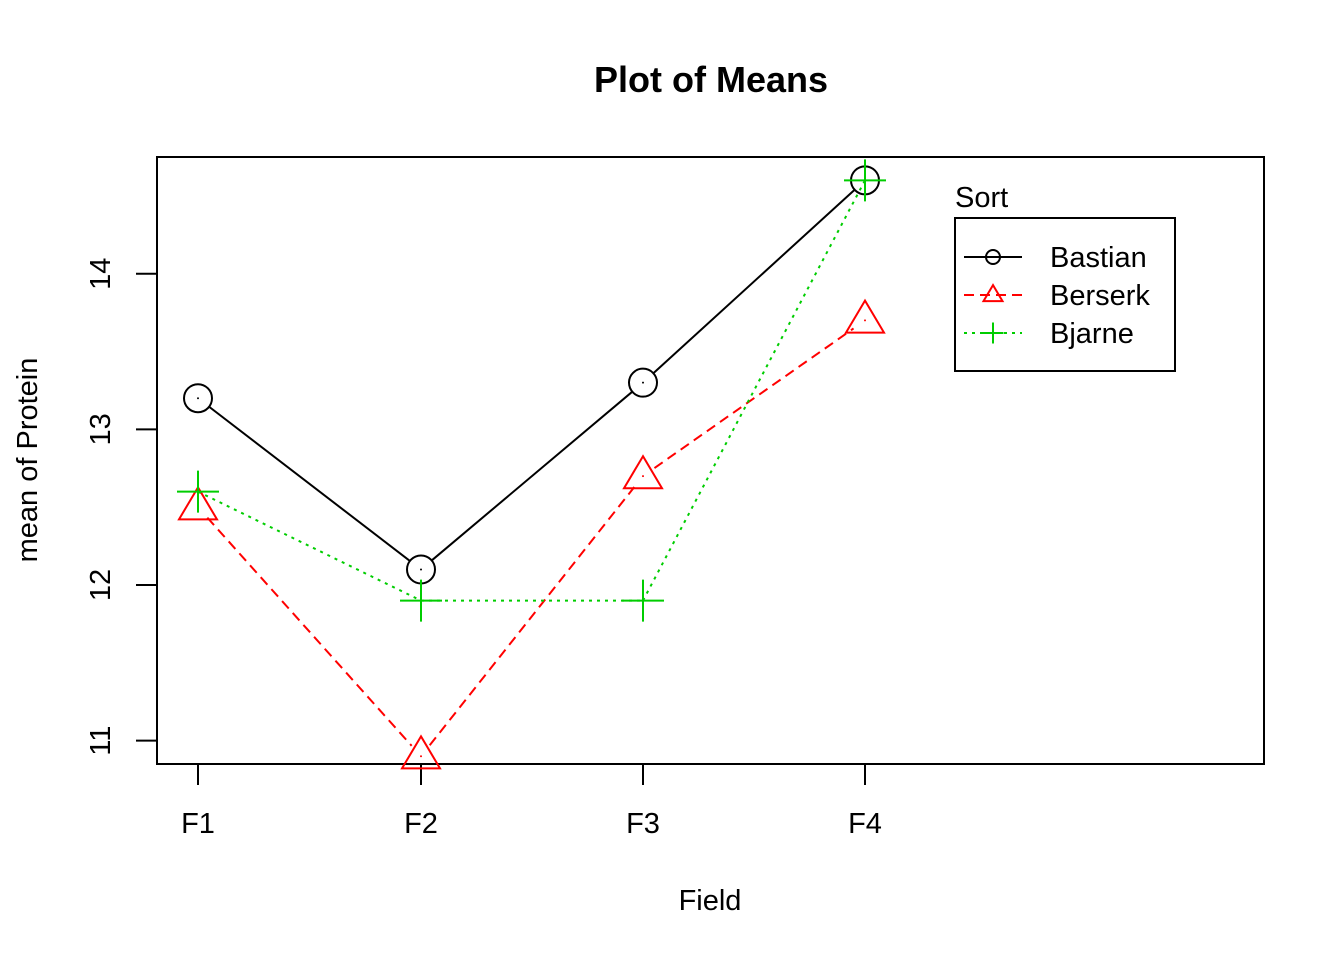 The height and width of the screenshot is (960, 1344). I want to click on x-tick-label: F4, so click(865, 824).